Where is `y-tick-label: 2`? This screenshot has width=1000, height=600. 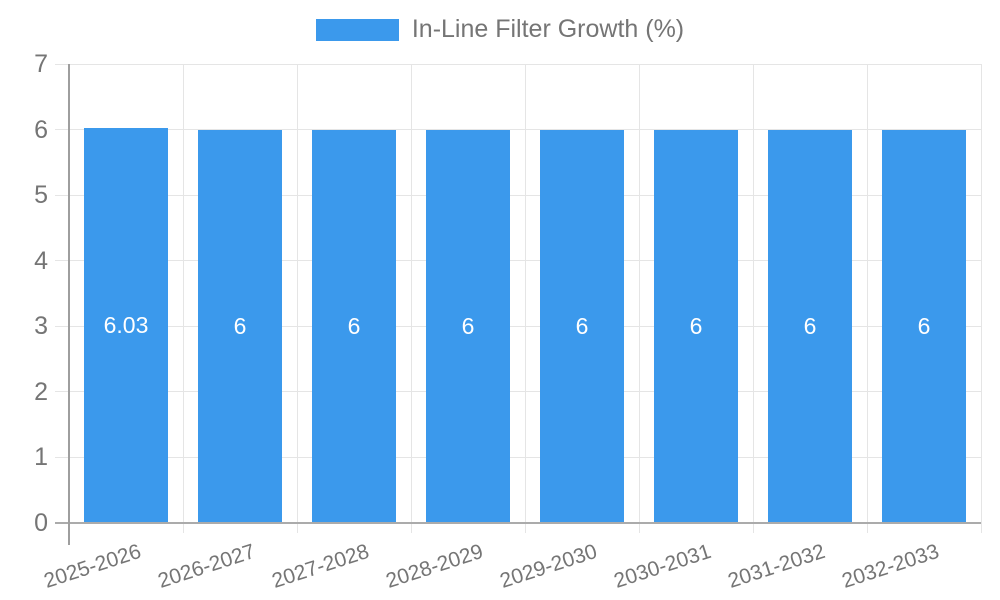 y-tick-label: 2 is located at coordinates (41, 391).